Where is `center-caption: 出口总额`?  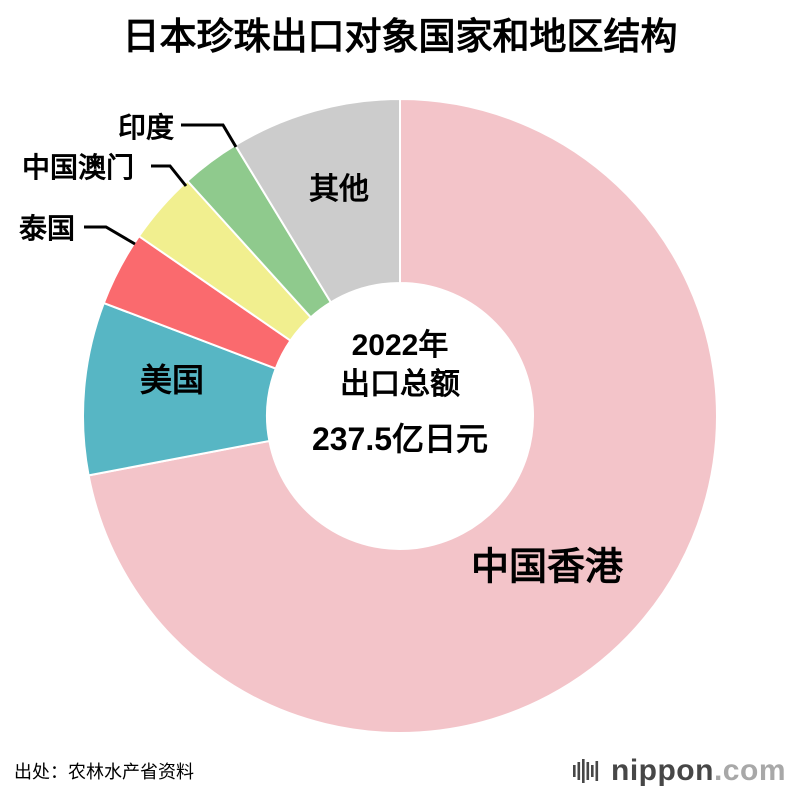 center-caption: 出口总额 is located at coordinates (400, 384).